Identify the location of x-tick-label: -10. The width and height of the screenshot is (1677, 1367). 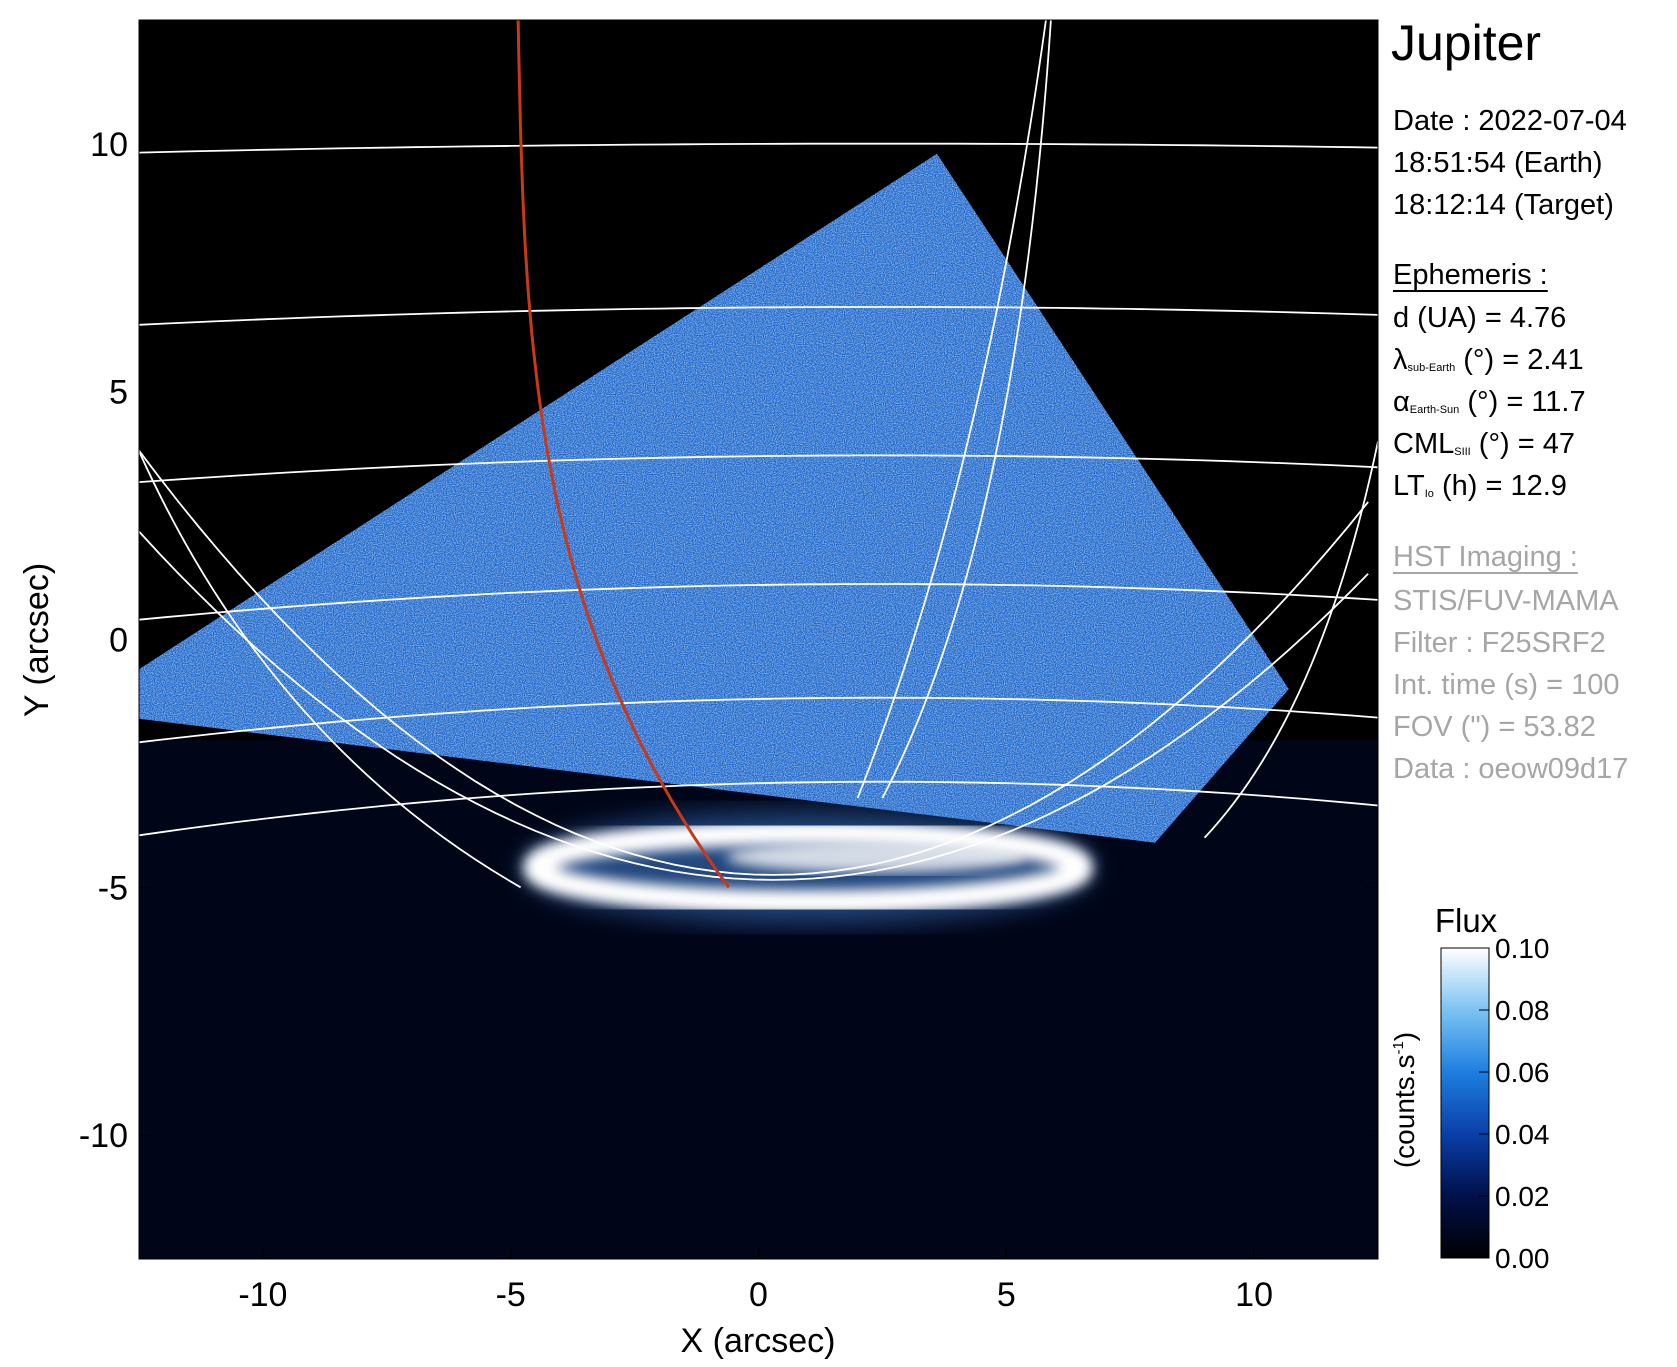
(262, 1295).